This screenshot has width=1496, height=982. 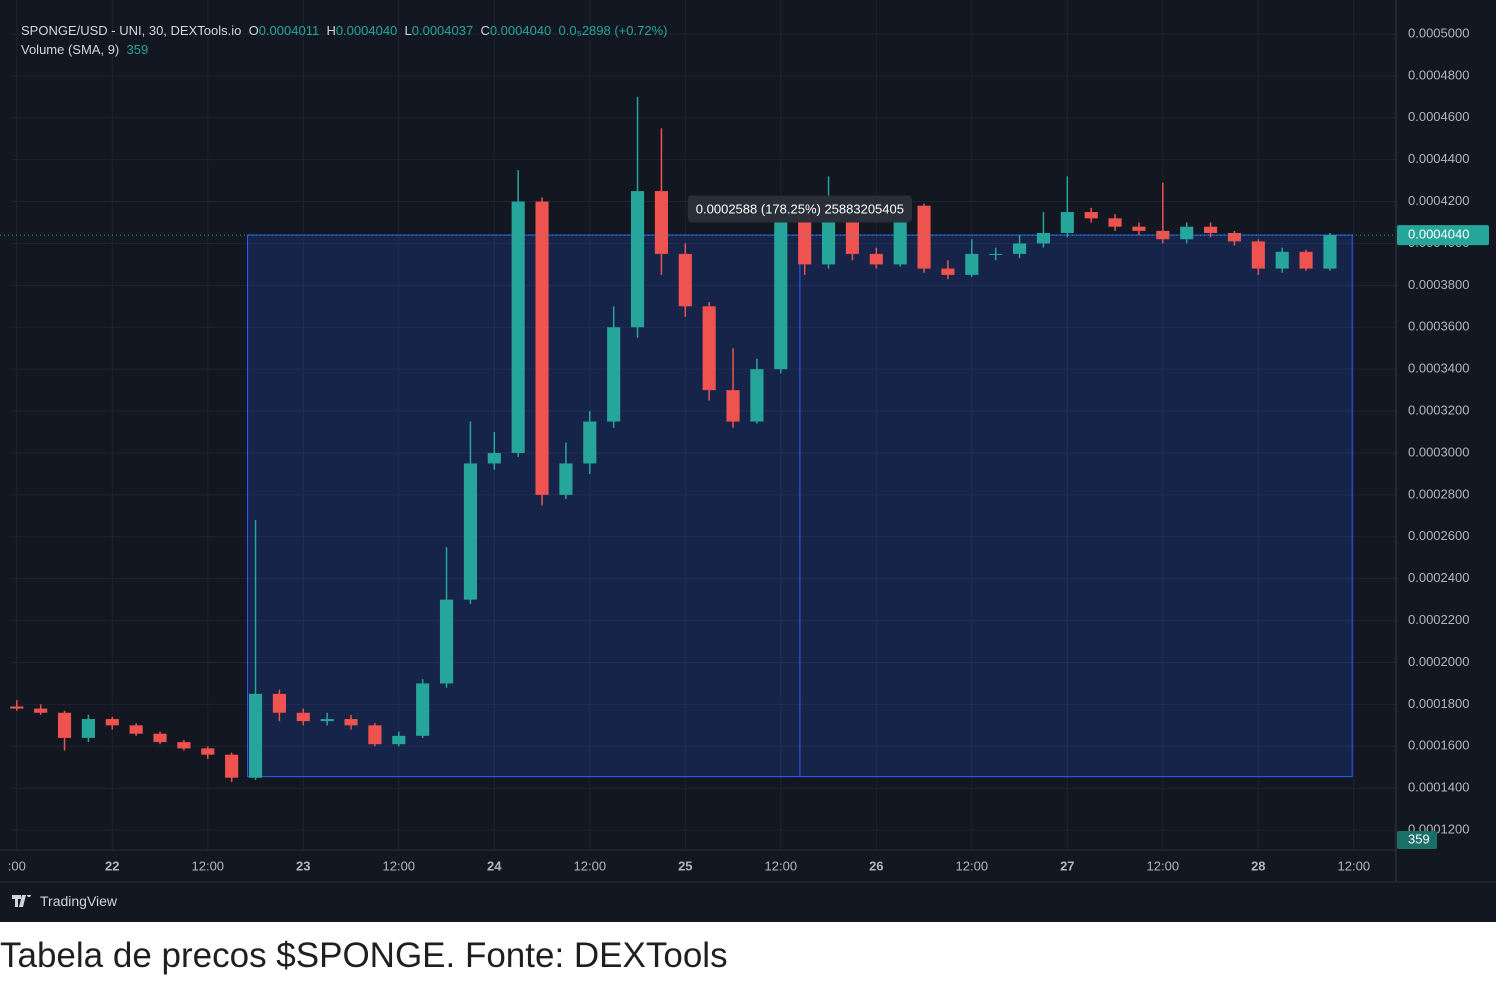 I want to click on measure-label-bg, so click(x=799, y=209).